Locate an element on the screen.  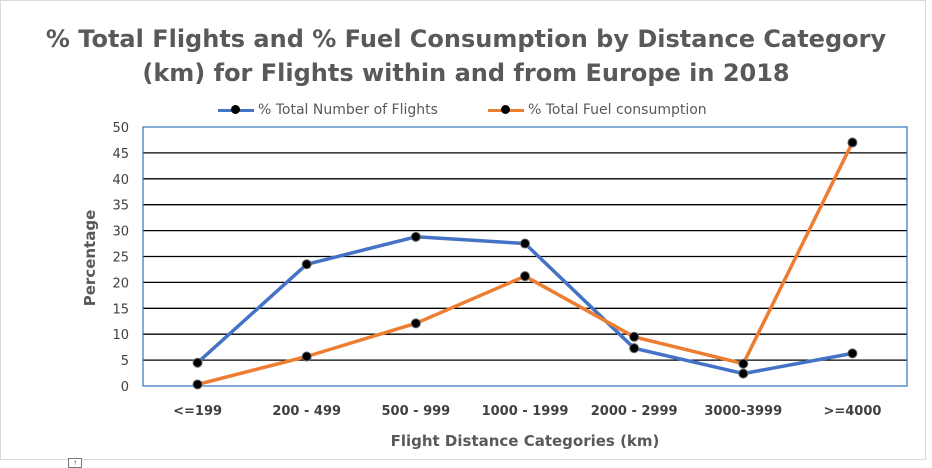
y-tick-label: 50 is located at coordinates (120, 128).